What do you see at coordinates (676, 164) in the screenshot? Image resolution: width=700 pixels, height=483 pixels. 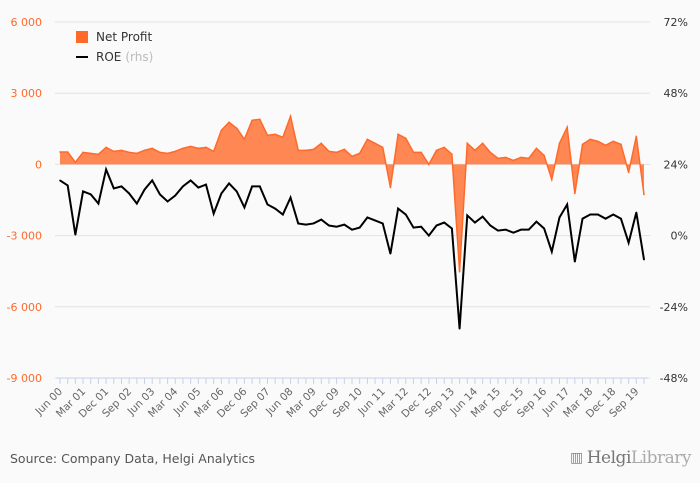 I see `right-axis-tick-label: 24%` at bounding box center [676, 164].